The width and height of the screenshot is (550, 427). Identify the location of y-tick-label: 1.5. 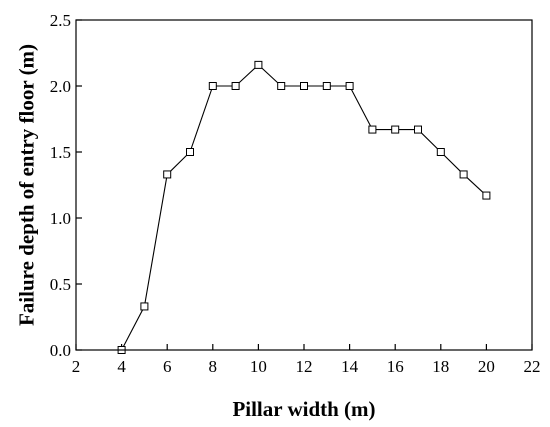
(60, 152).